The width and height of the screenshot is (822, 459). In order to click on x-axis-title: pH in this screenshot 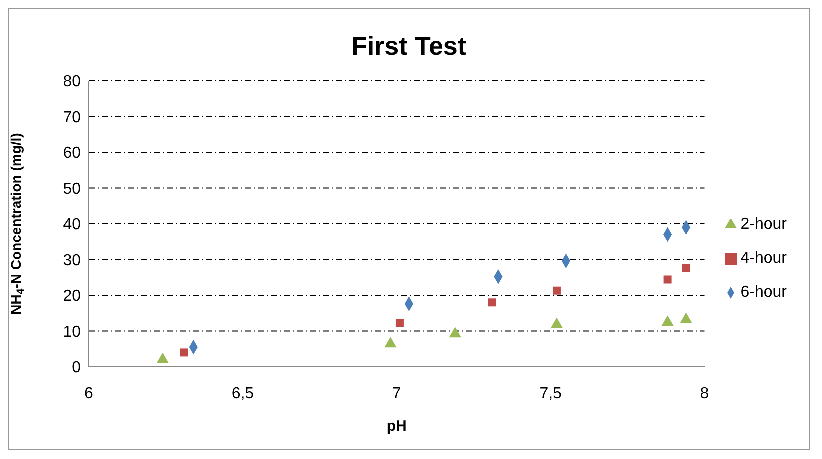, I will do `click(396, 426)`.